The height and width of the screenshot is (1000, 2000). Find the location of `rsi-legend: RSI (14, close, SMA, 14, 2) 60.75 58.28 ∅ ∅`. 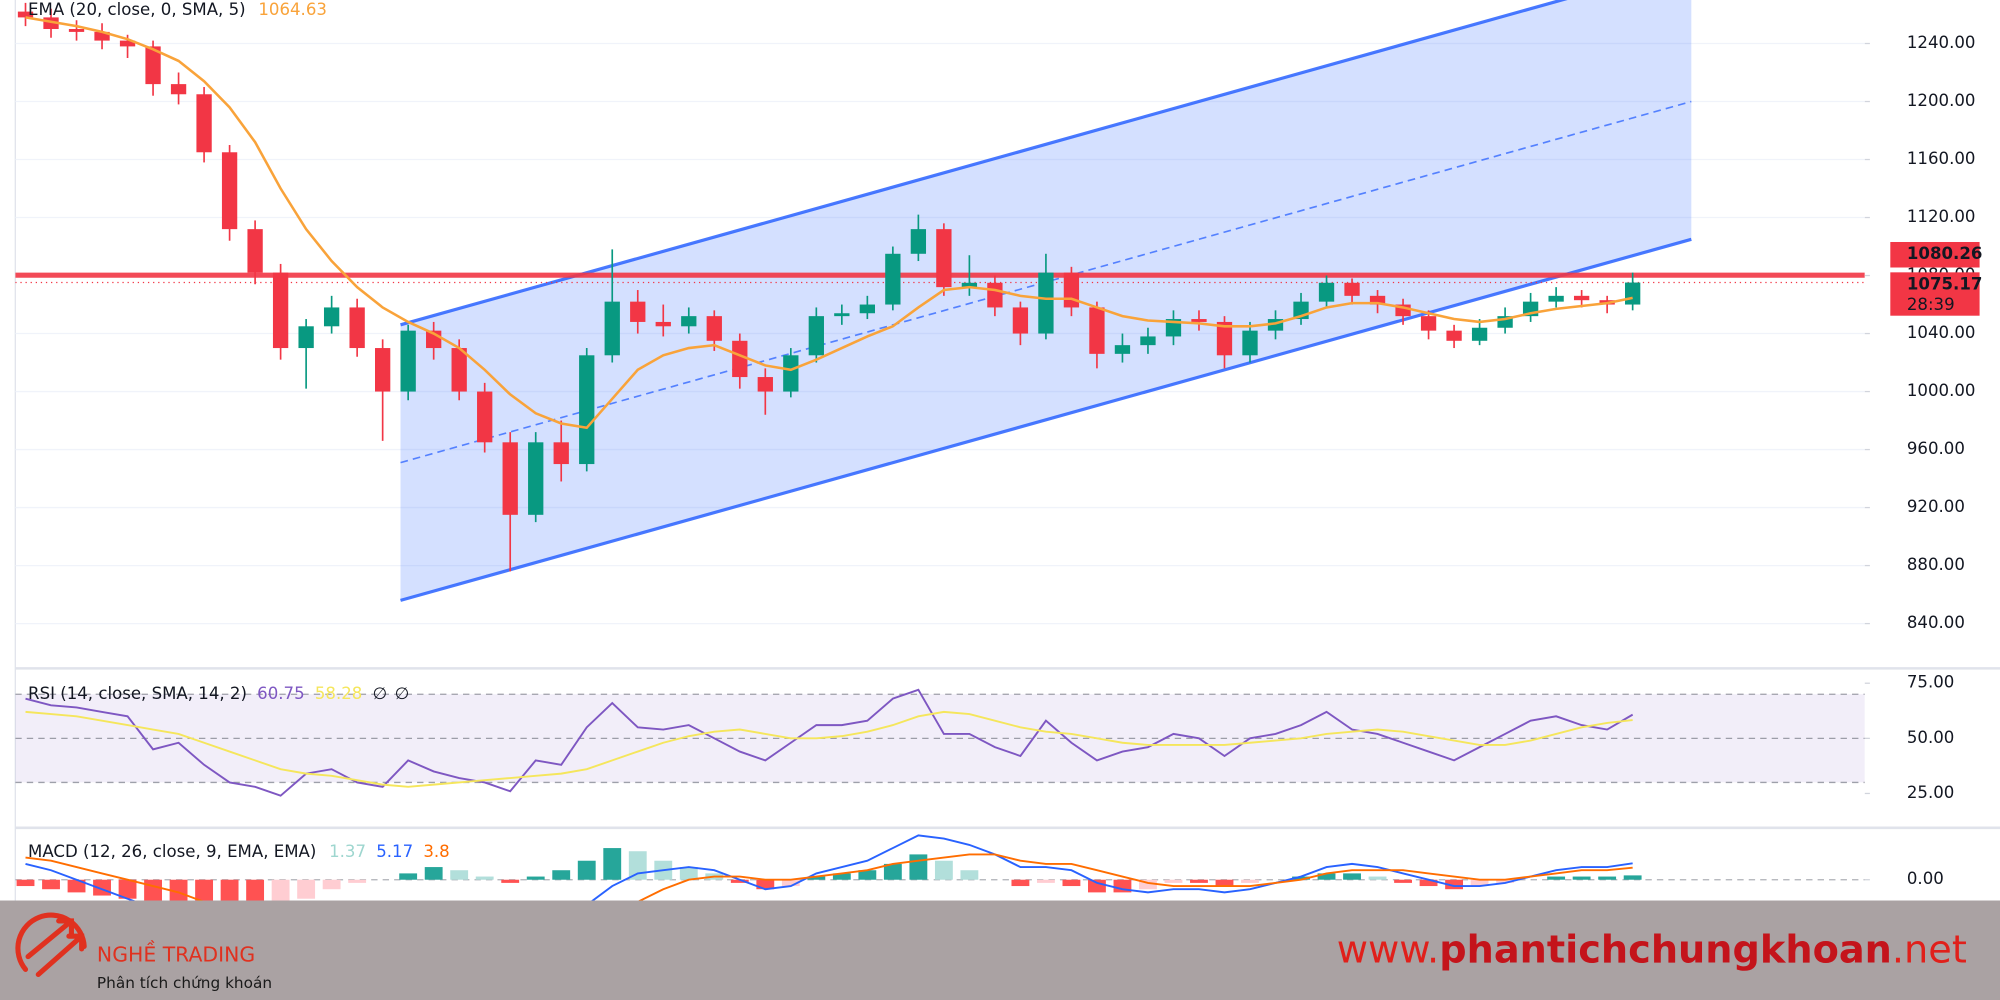

rsi-legend: RSI (14, close, SMA, 14, 2) 60.75 58.28 ∅ ∅ is located at coordinates (218, 692).